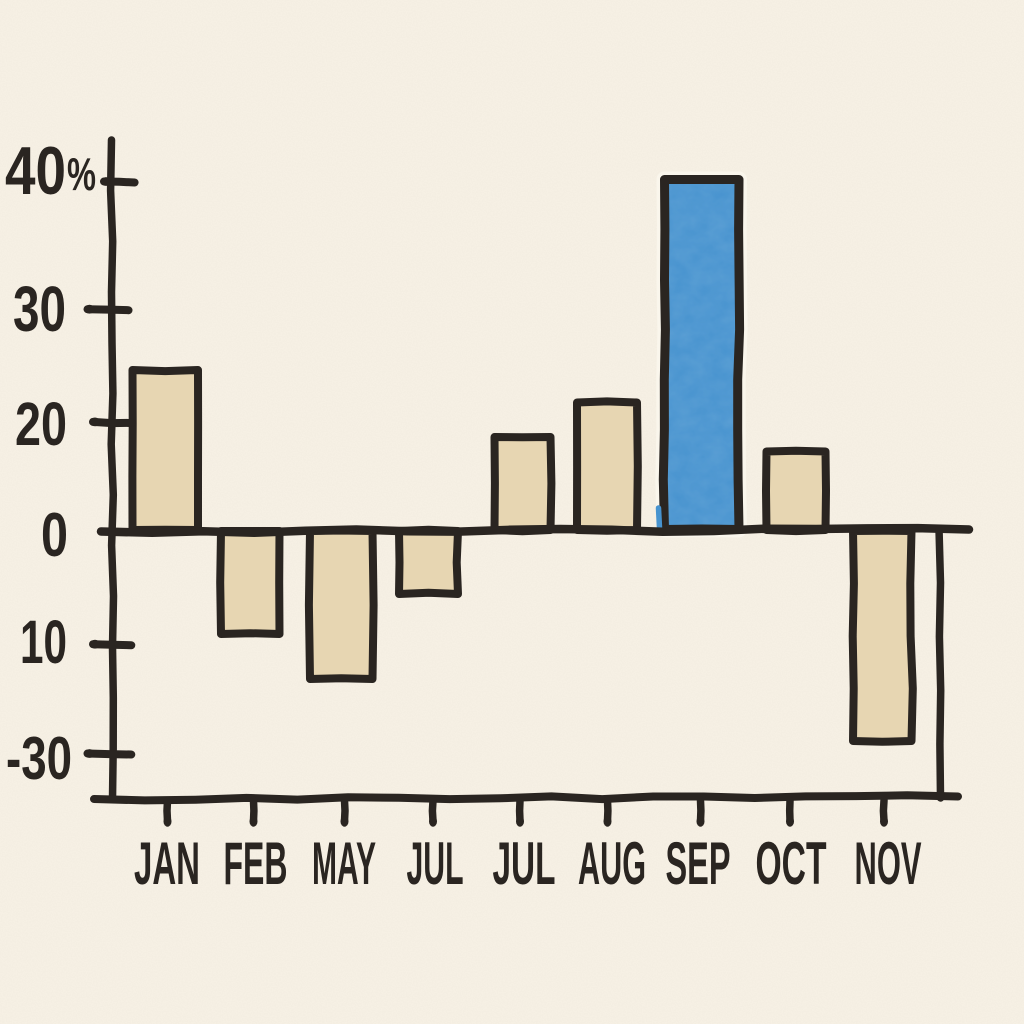 The width and height of the screenshot is (1024, 1024). What do you see at coordinates (39, 309) in the screenshot?
I see `svg-text: 30` at bounding box center [39, 309].